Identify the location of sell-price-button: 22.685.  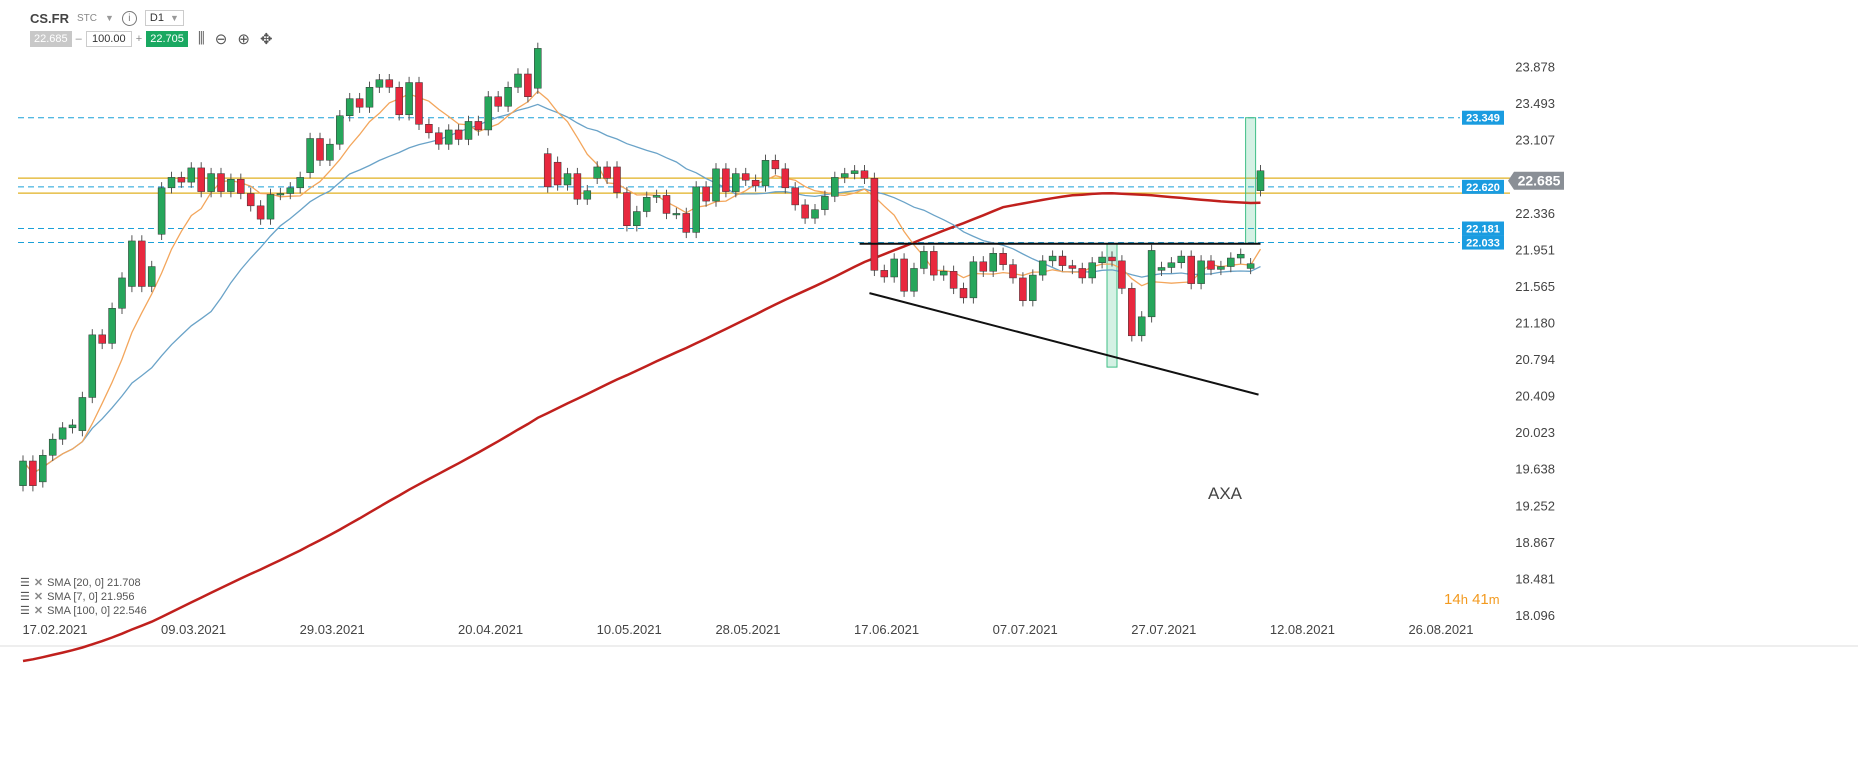
(51, 39).